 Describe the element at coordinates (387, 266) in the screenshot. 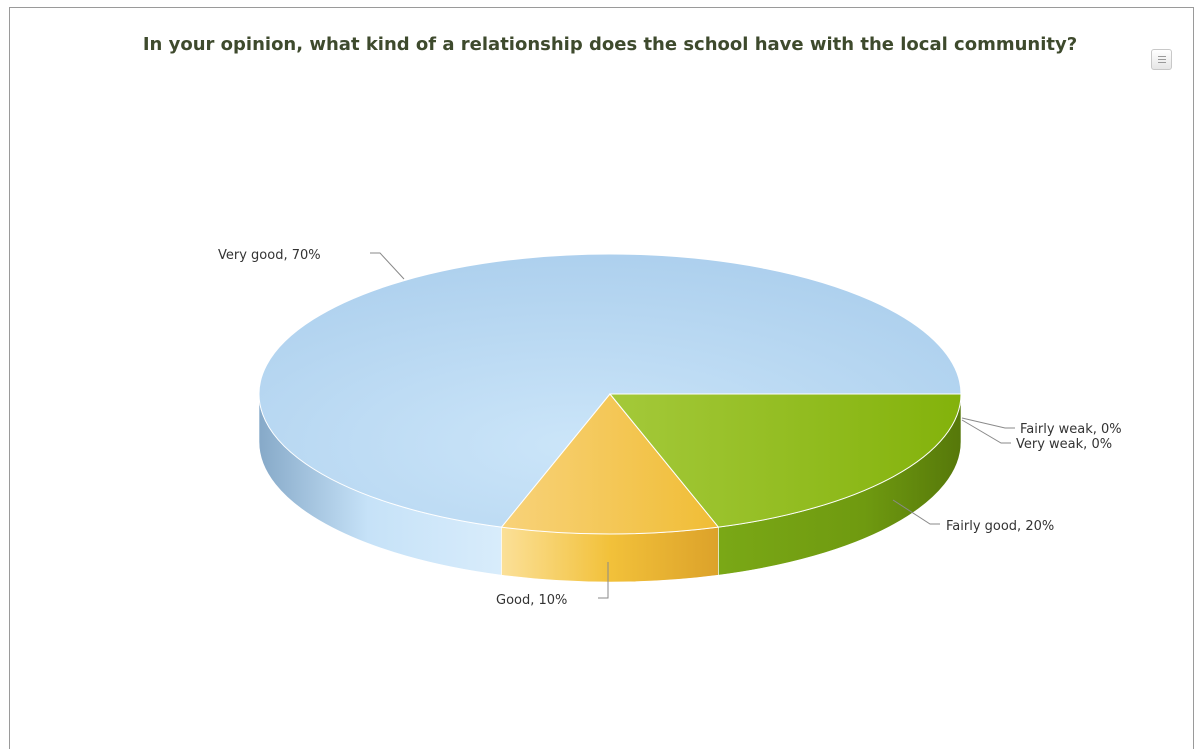

I see `label-connector-very-good` at that location.